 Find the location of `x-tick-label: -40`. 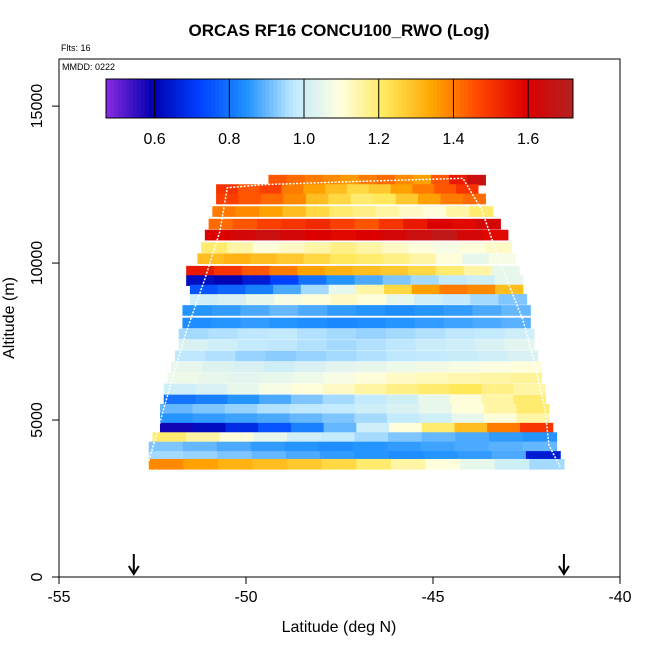

x-tick-label: -40 is located at coordinates (619, 597).